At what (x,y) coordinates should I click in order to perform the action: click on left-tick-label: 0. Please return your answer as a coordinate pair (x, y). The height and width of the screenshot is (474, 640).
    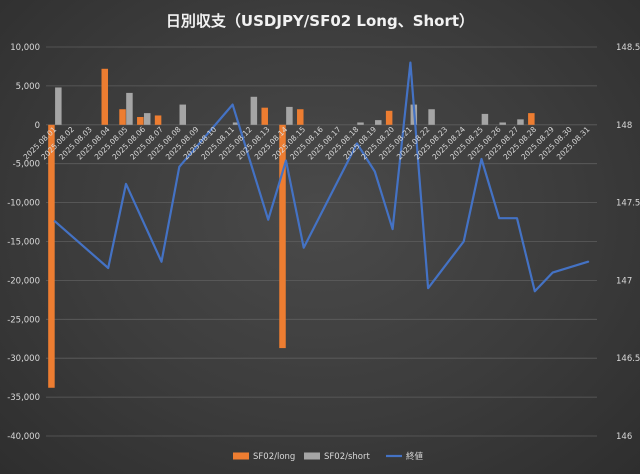
    Looking at the image, I should click on (37, 126).